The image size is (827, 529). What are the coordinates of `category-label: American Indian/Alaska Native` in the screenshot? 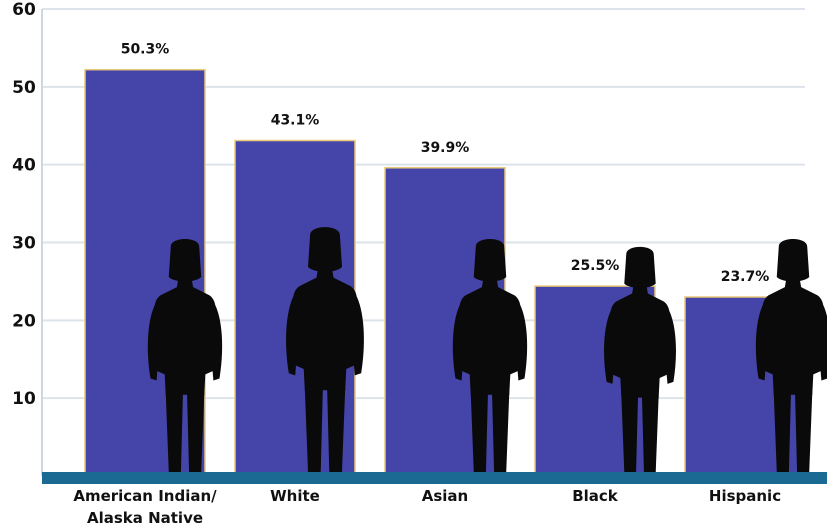 It's located at (145, 507).